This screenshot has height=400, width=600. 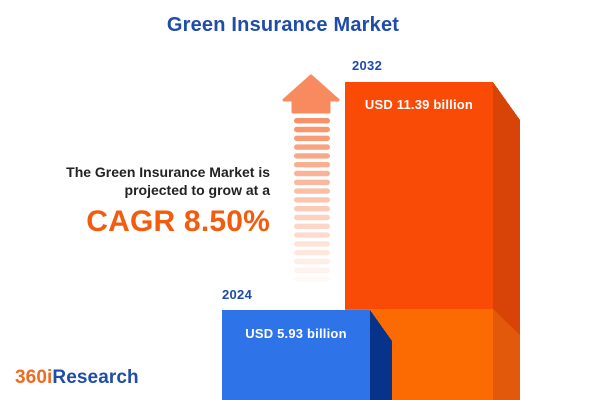 What do you see at coordinates (506, 354) in the screenshot?
I see `bar-2032-side-lower` at bounding box center [506, 354].